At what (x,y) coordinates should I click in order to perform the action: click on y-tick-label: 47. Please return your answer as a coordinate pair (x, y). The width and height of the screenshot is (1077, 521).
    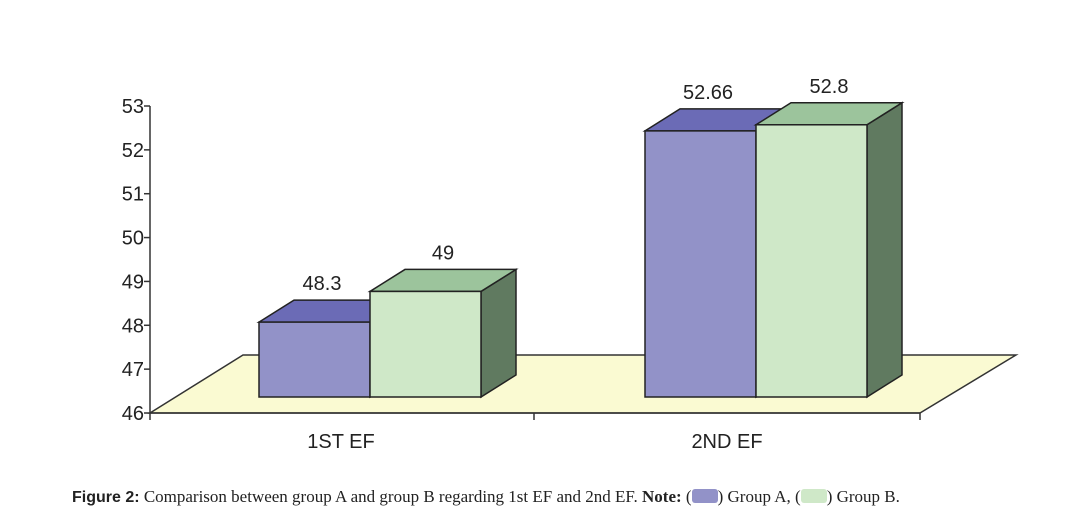
    Looking at the image, I should click on (133, 370).